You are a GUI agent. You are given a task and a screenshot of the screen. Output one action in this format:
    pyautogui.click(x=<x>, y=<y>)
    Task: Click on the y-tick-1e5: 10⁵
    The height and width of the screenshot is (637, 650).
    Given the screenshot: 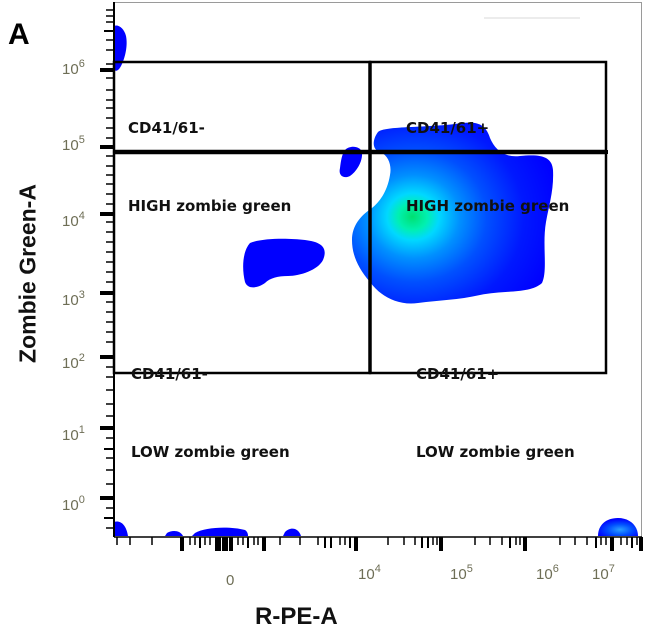 What is the action you would take?
    pyautogui.click(x=73, y=144)
    